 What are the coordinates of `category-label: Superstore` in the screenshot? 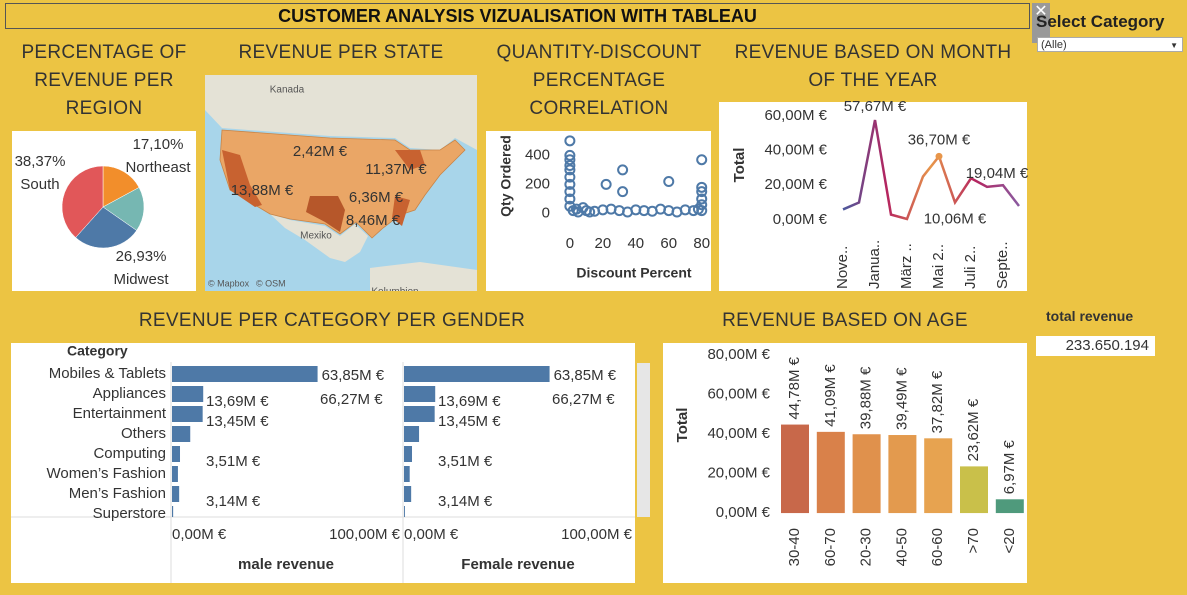 It's located at (129, 513).